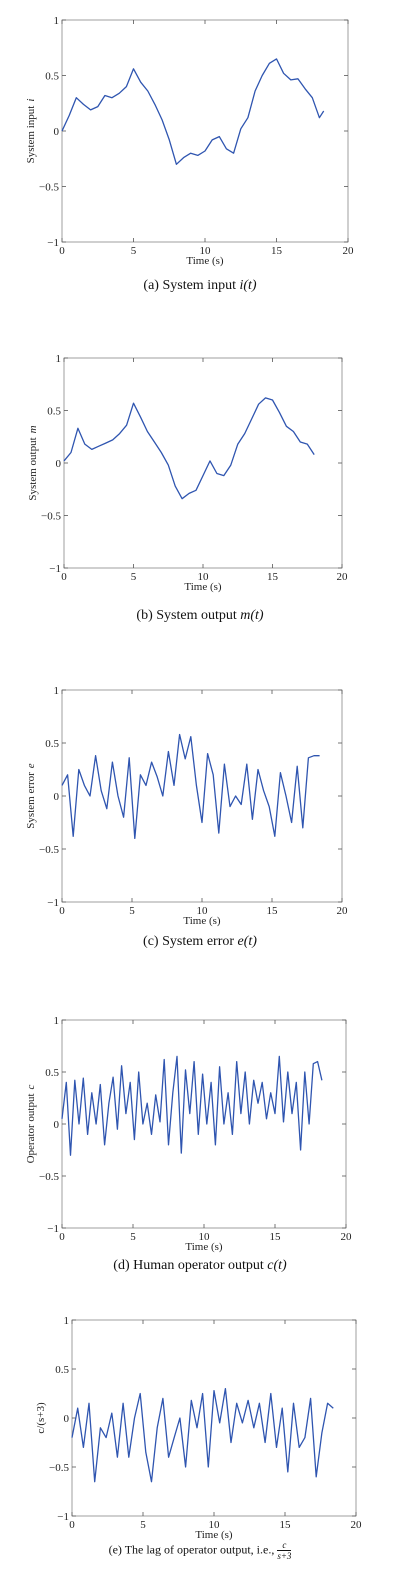 The image size is (400, 1580). What do you see at coordinates (248, 285) in the screenshot?
I see `caption-math-a: i(t)` at bounding box center [248, 285].